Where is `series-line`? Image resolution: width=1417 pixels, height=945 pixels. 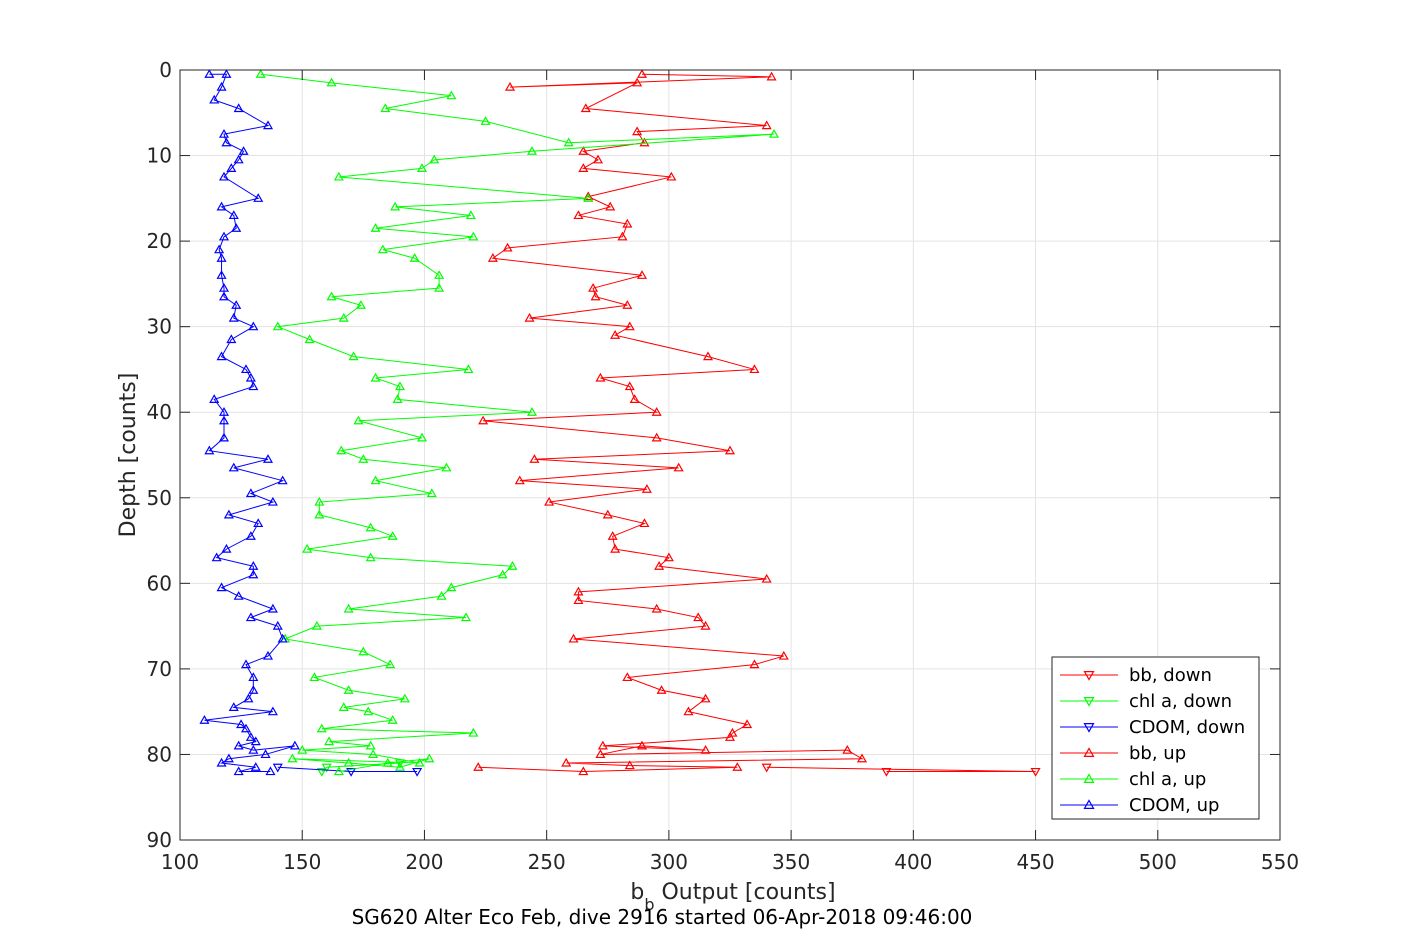
series-line is located at coordinates (250, 423).